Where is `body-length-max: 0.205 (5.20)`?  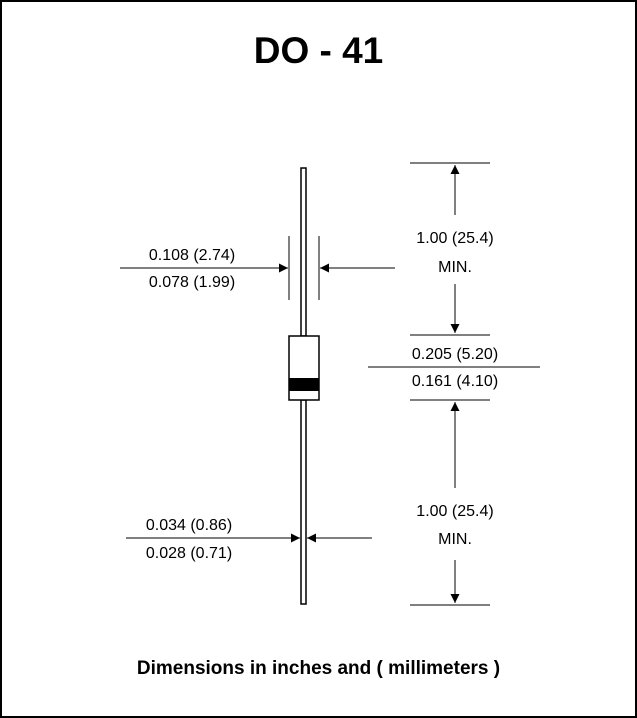 body-length-max: 0.205 (5.20) is located at coordinates (455, 354).